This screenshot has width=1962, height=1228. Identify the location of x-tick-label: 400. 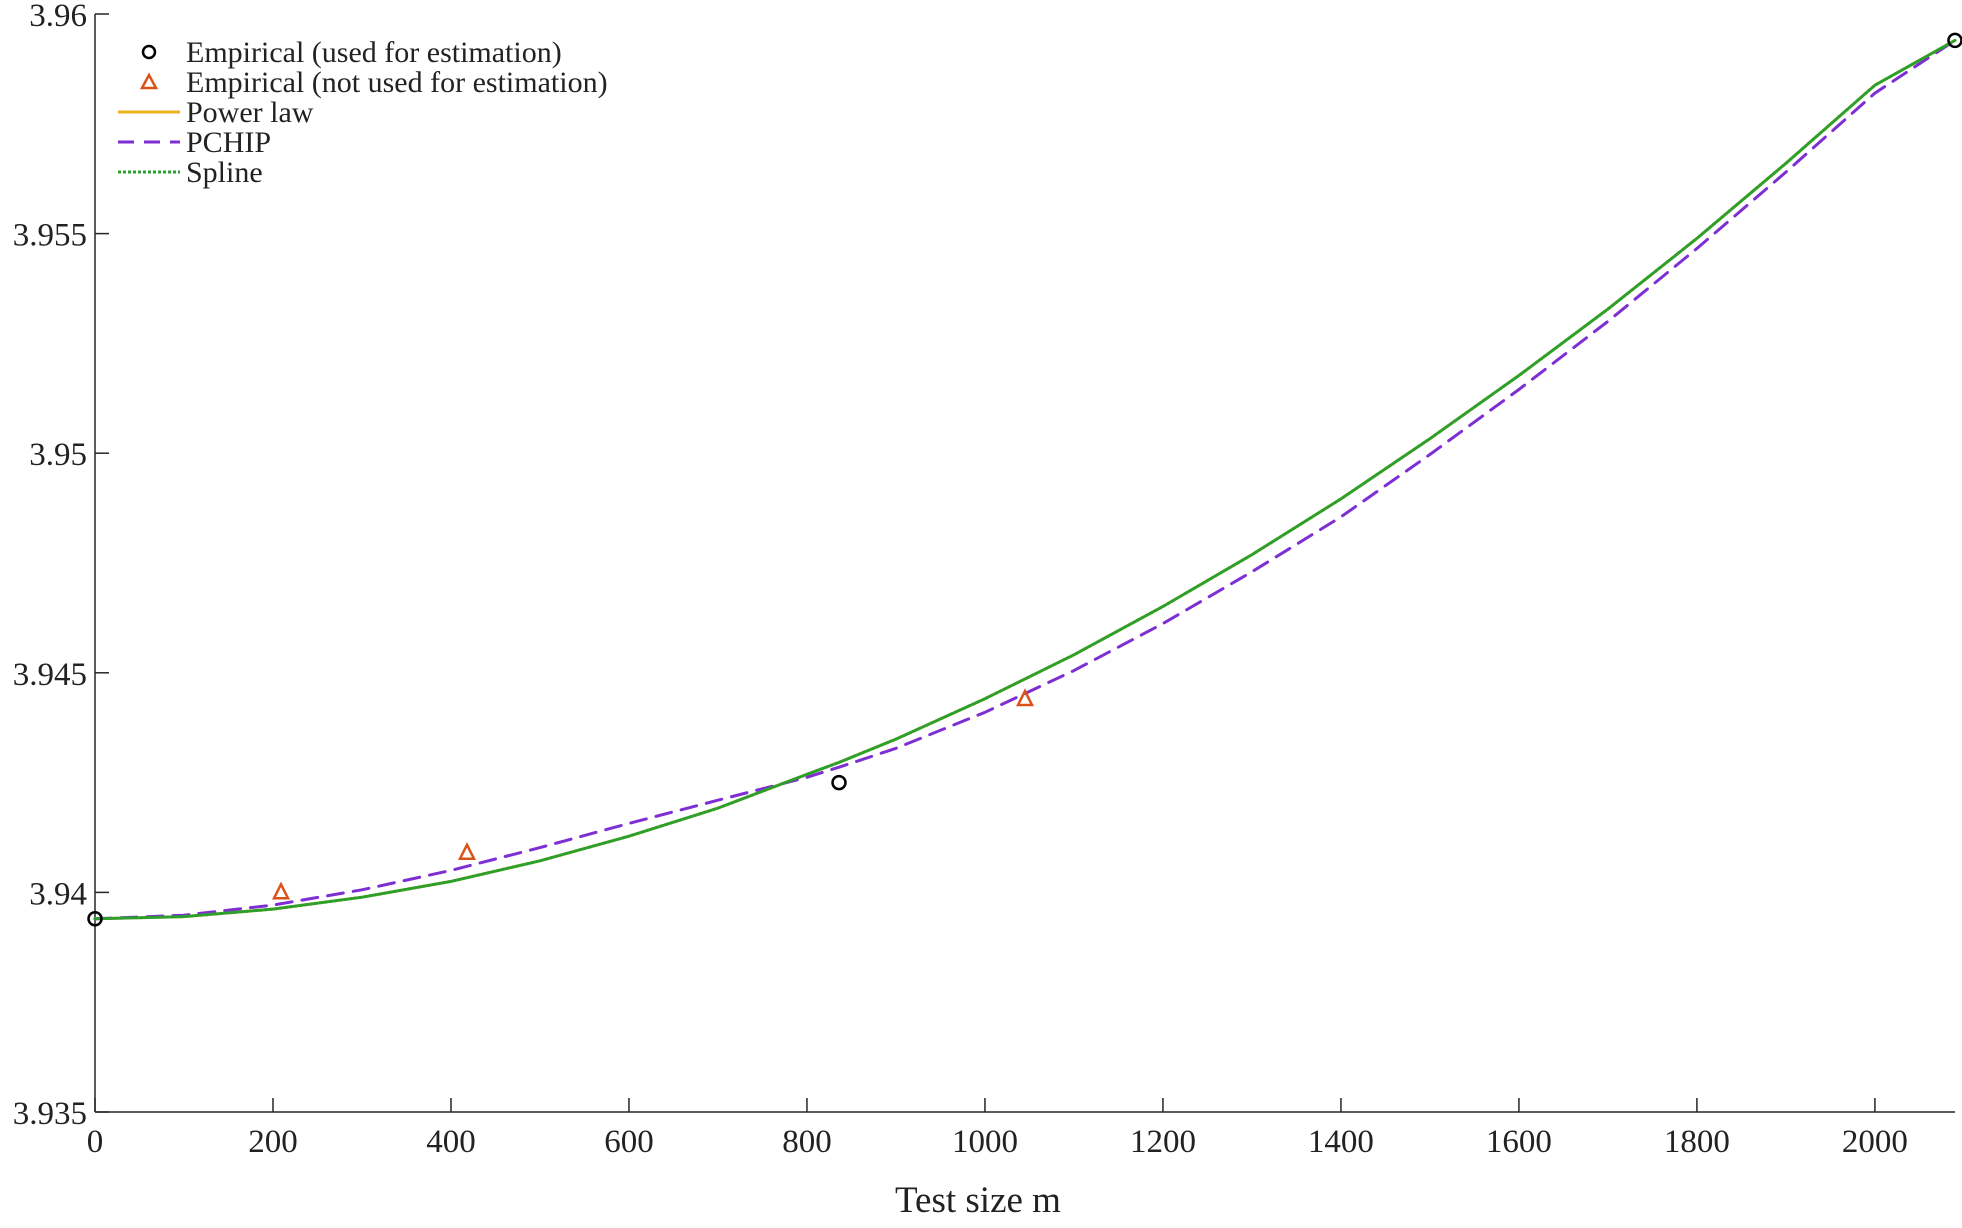
(451, 1142).